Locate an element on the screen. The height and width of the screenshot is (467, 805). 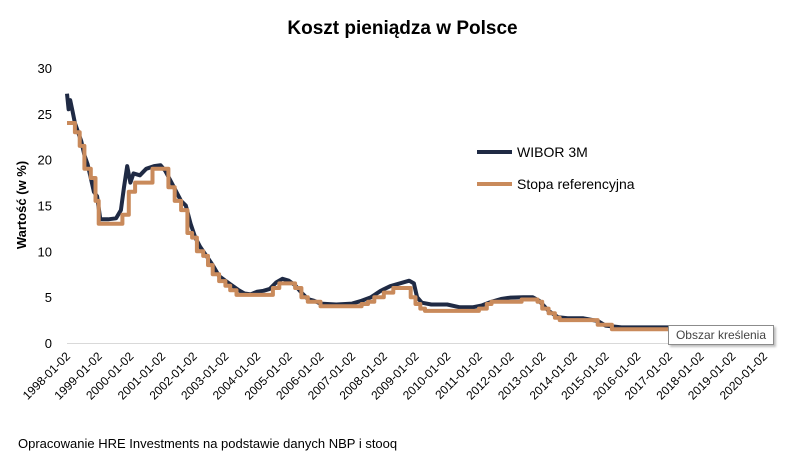
y-tick-label: 25 is located at coordinates (45, 114).